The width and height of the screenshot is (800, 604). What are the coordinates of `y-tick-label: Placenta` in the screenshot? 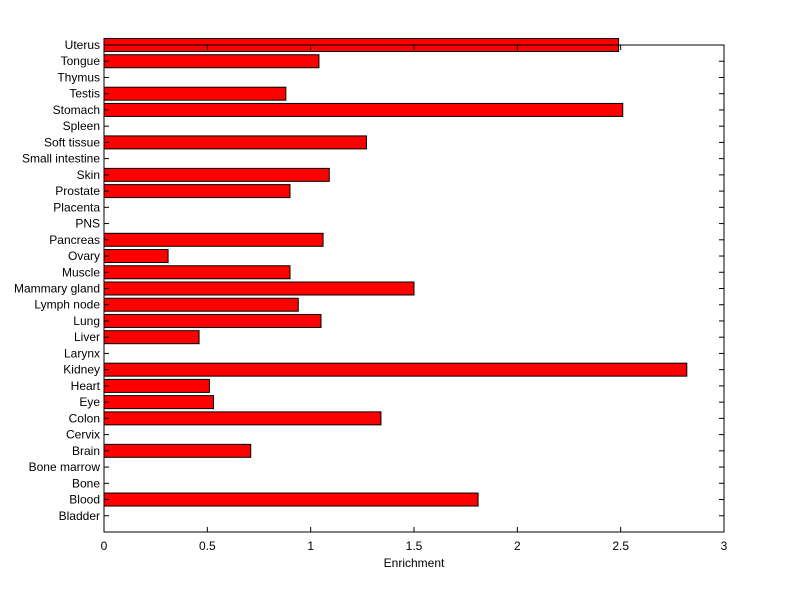 It's located at (76, 207).